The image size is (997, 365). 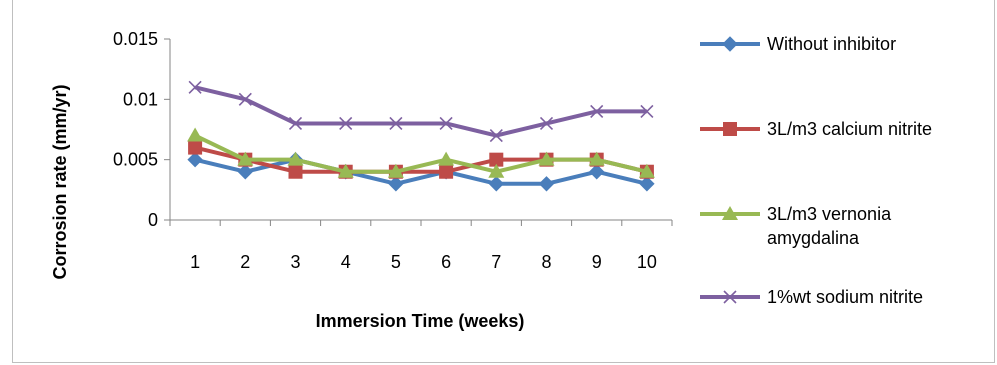 What do you see at coordinates (813, 238) in the screenshot?
I see `legend-label-line: amygdalina` at bounding box center [813, 238].